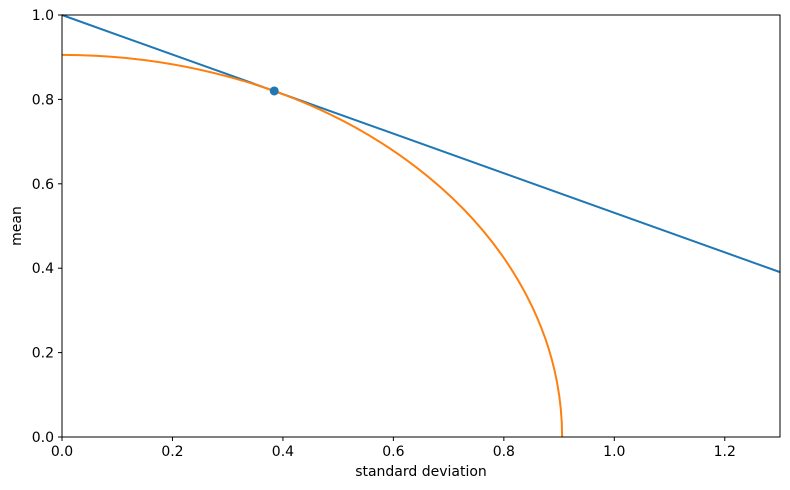 The image size is (790, 490). Describe the element at coordinates (283, 452) in the screenshot. I see `x-tick-label: 0.4` at that location.